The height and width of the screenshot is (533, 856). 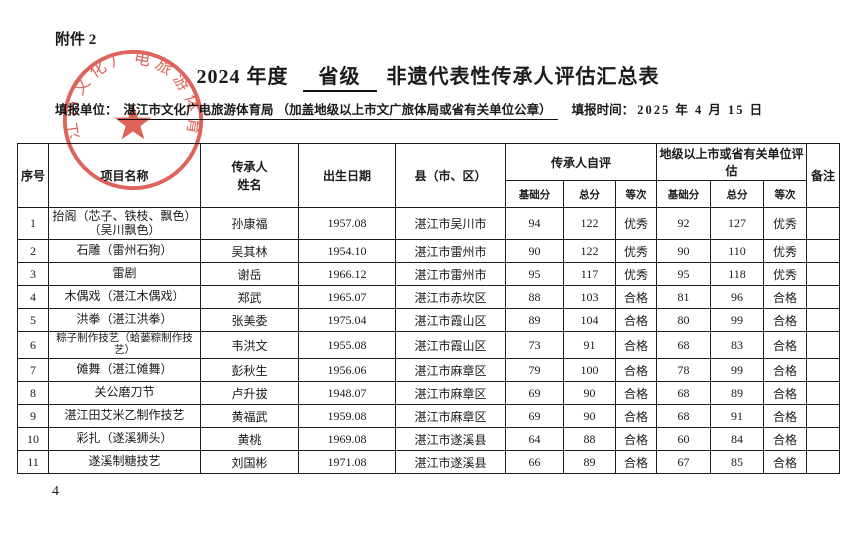 I want to click on cell-birth-date: 1975.04, so click(x=347, y=320).